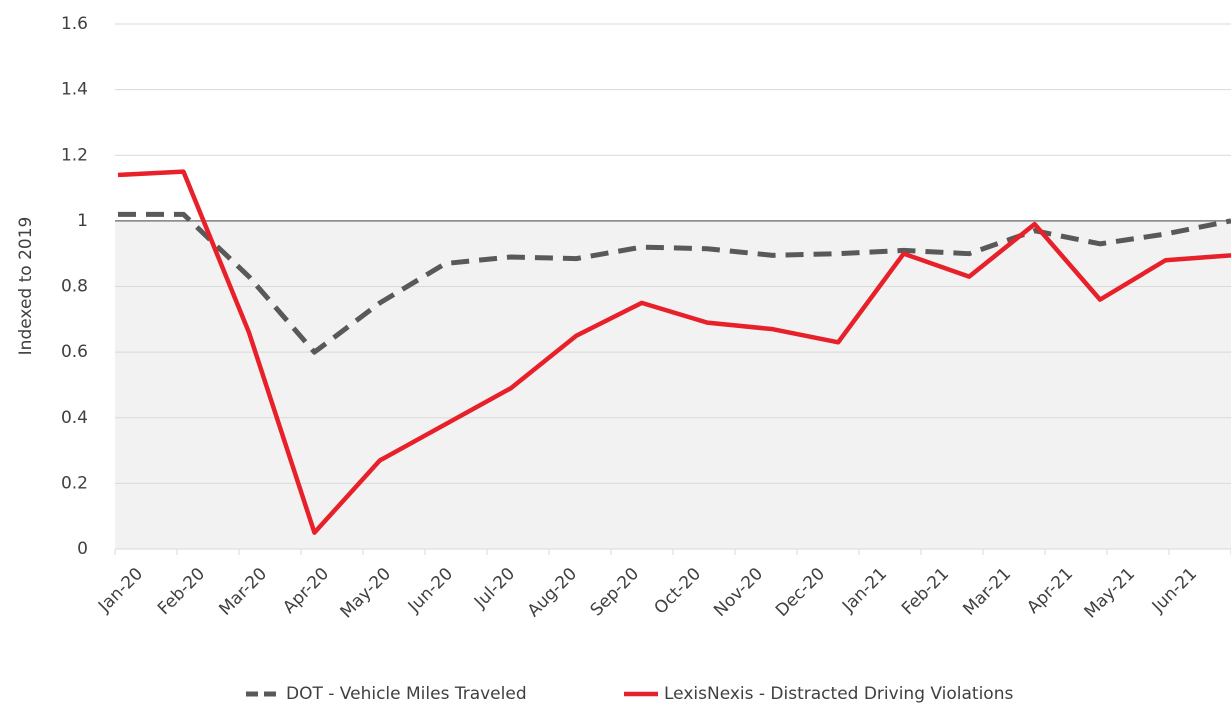 This screenshot has width=1231, height=716. I want to click on x-tick-label: Mar-20, so click(243, 592).